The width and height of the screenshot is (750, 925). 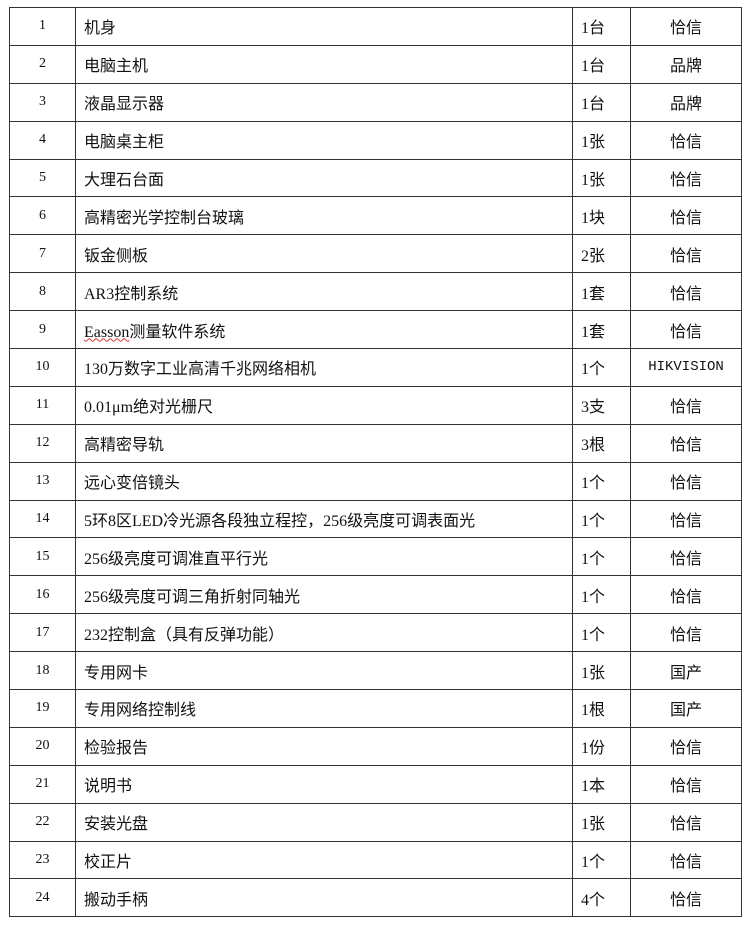 I want to click on table-row: 3 液晶显示器 1台 品牌, so click(x=375, y=102).